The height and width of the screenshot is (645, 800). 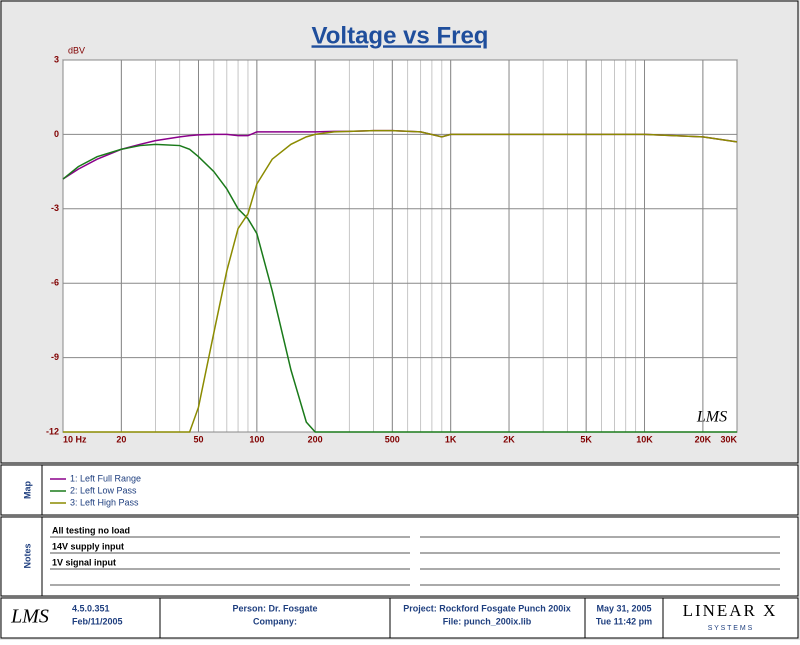 What do you see at coordinates (256, 439) in the screenshot?
I see `x-tick-label: 100` at bounding box center [256, 439].